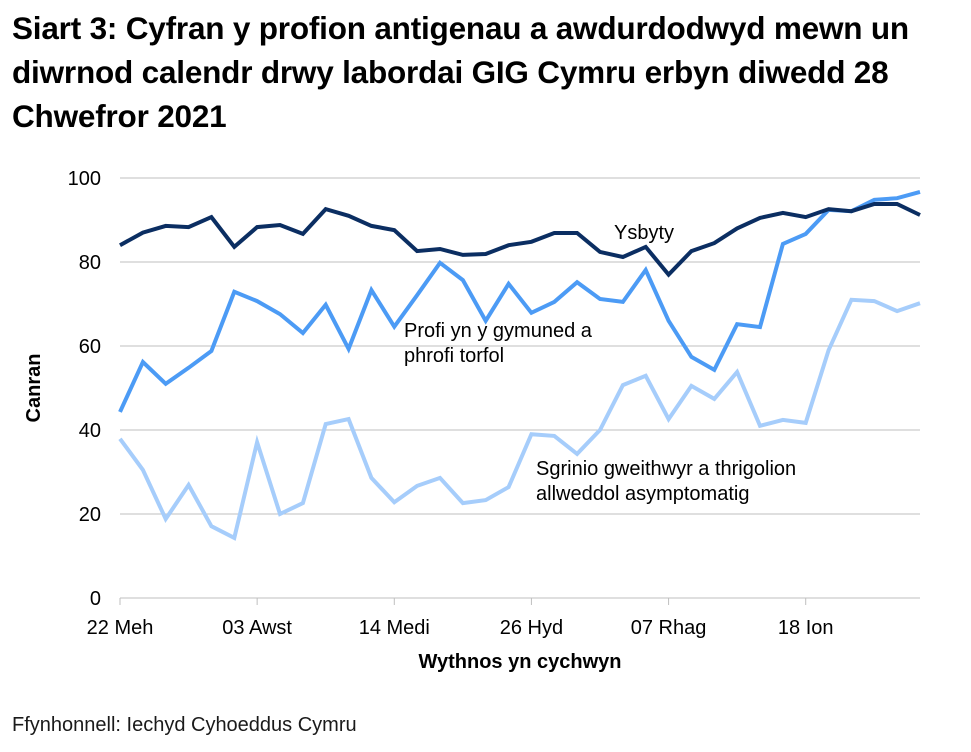 This screenshot has height=752, width=971. Describe the element at coordinates (806, 628) in the screenshot. I see `x-tick-label: 18 Ion` at that location.